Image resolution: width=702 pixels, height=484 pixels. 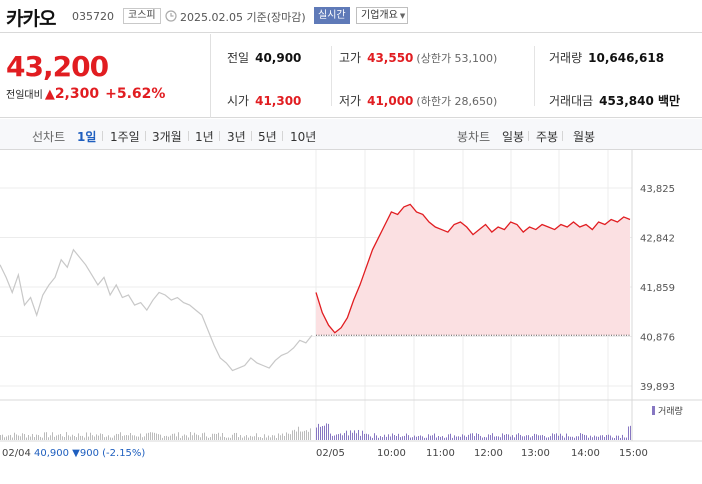 What do you see at coordinates (167, 137) in the screenshot?
I see `tab-3m: 3개월` at bounding box center [167, 137].